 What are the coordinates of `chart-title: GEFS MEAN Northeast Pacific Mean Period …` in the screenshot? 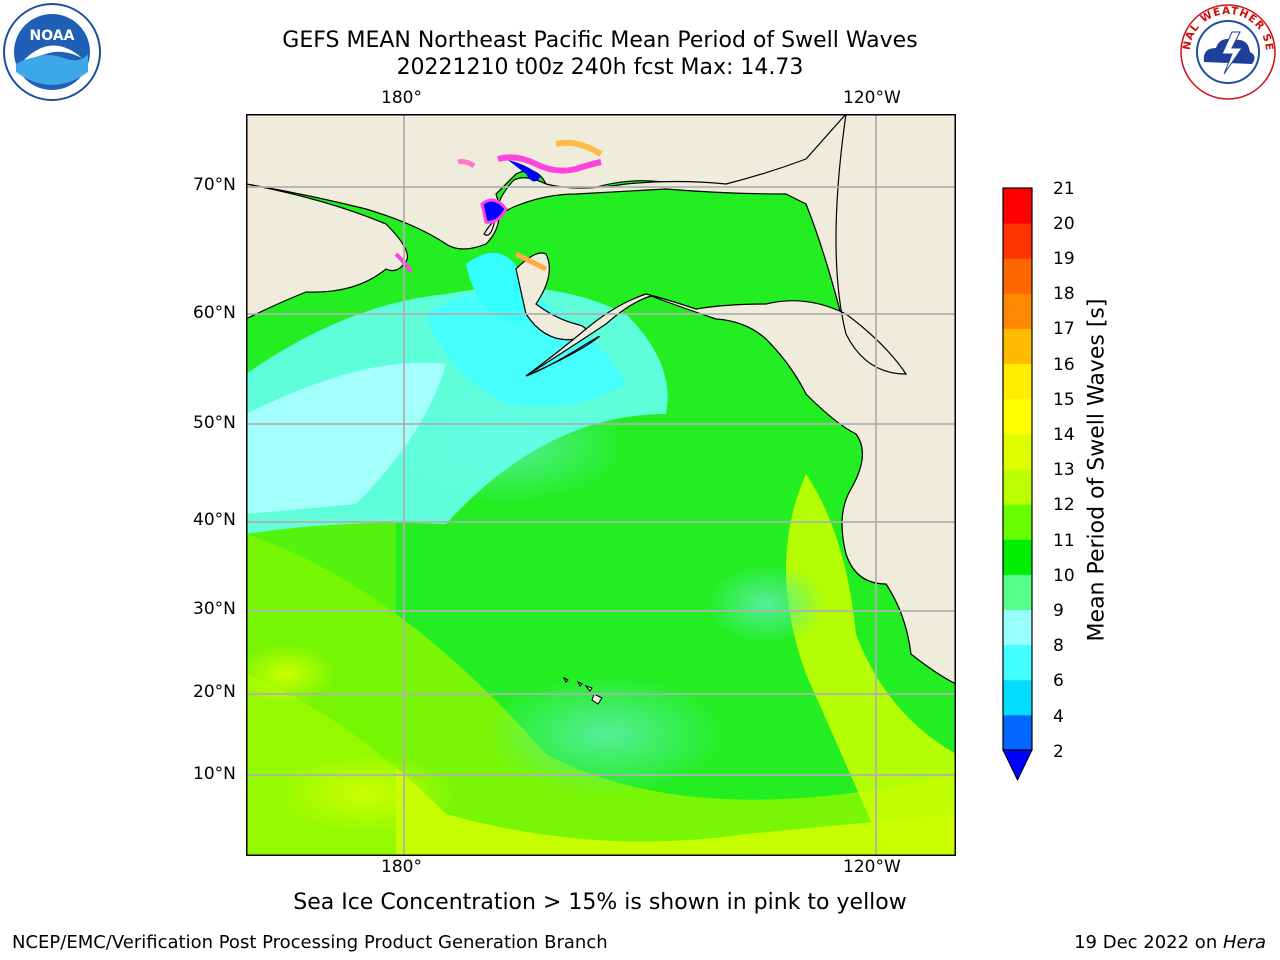 It's located at (600, 40).